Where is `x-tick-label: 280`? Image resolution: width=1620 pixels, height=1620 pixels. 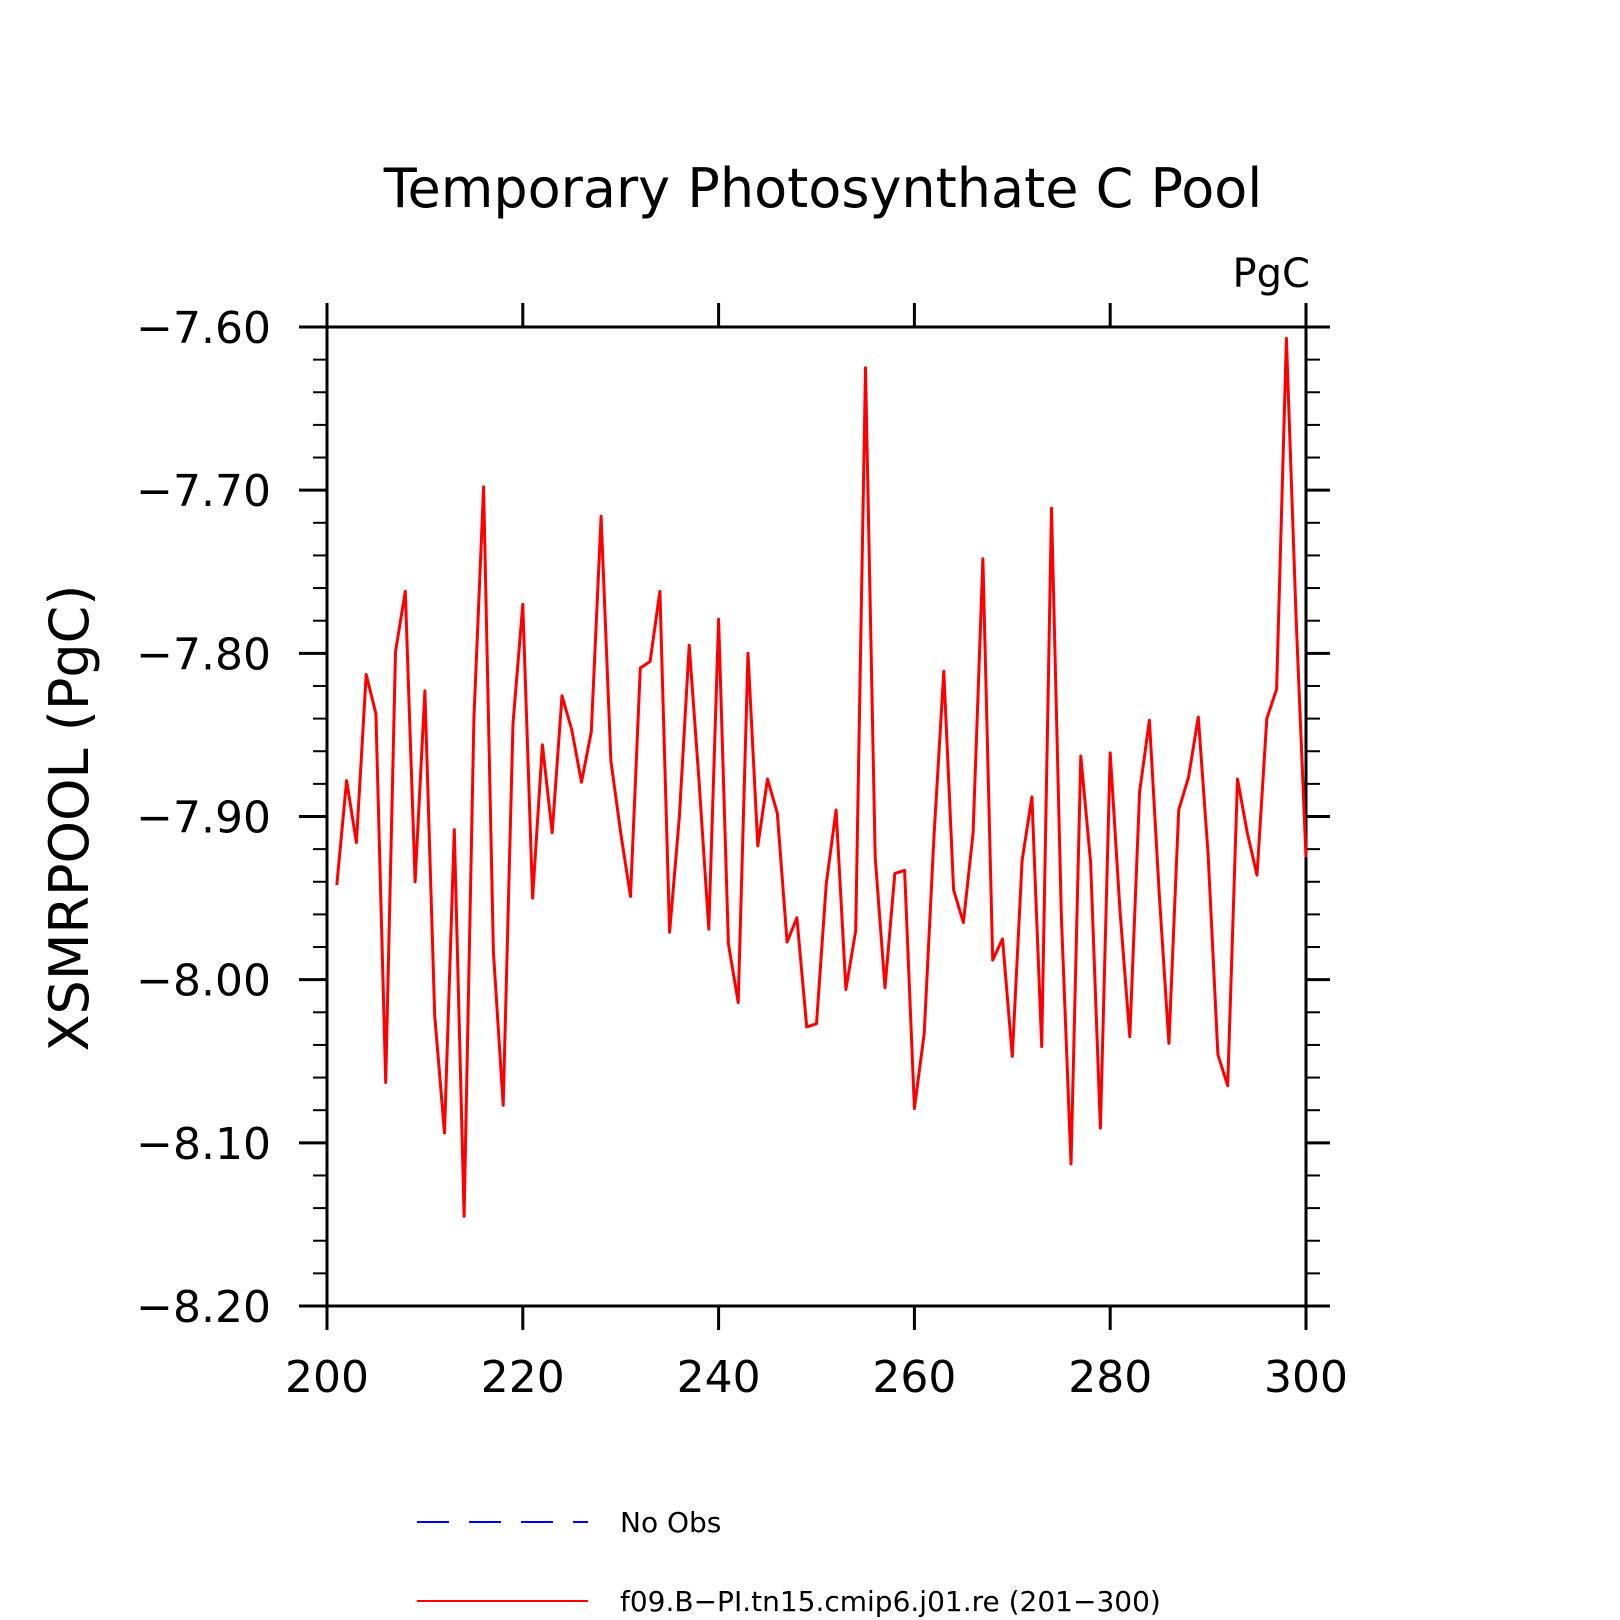 x-tick-label: 280 is located at coordinates (1110, 1377).